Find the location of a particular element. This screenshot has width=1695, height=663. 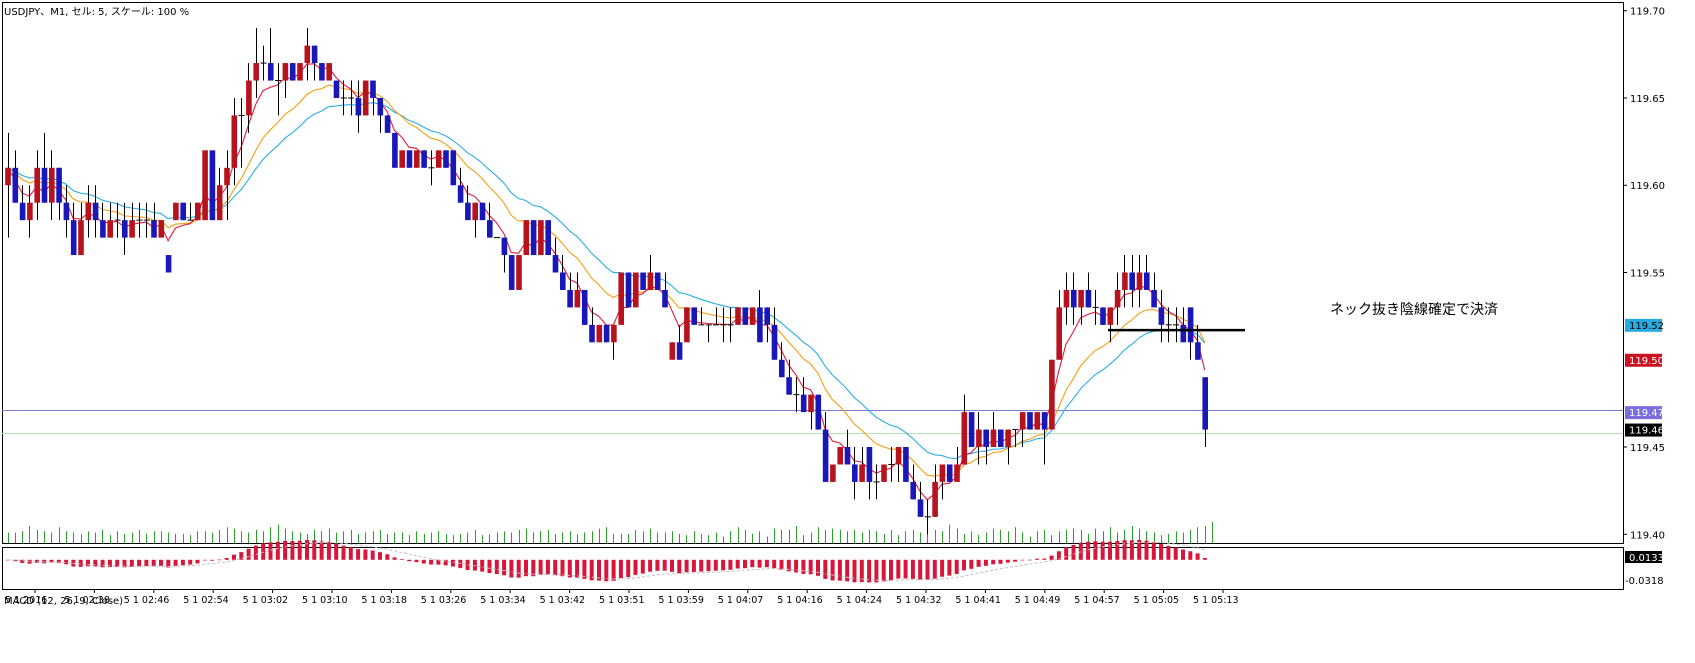

x-tick-label: 5 1 04:07 is located at coordinates (741, 600).